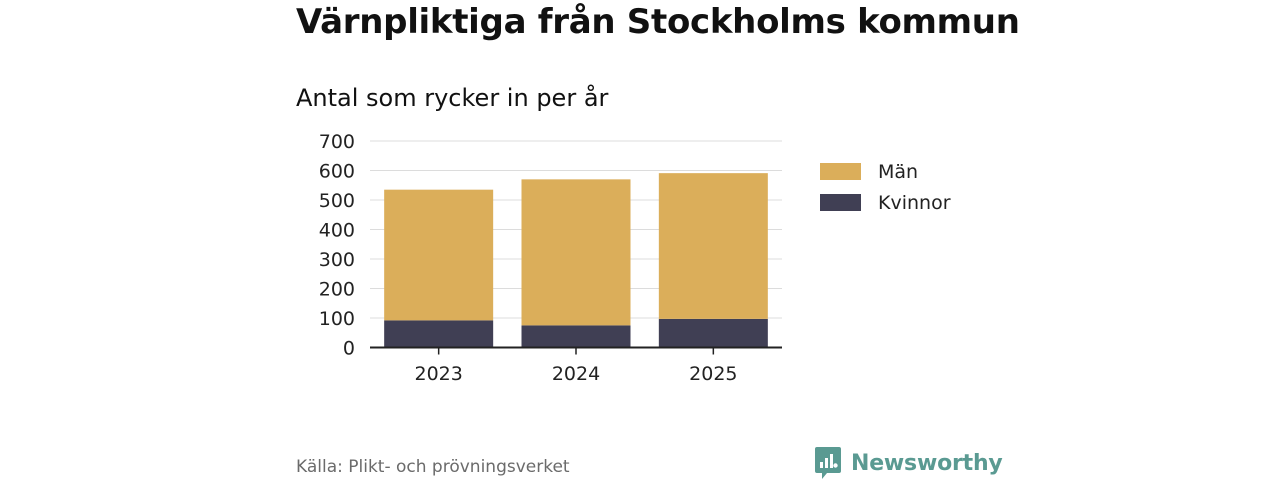 The width and height of the screenshot is (1280, 480). Describe the element at coordinates (576, 252) in the screenshot. I see `bar-män-2024` at that location.